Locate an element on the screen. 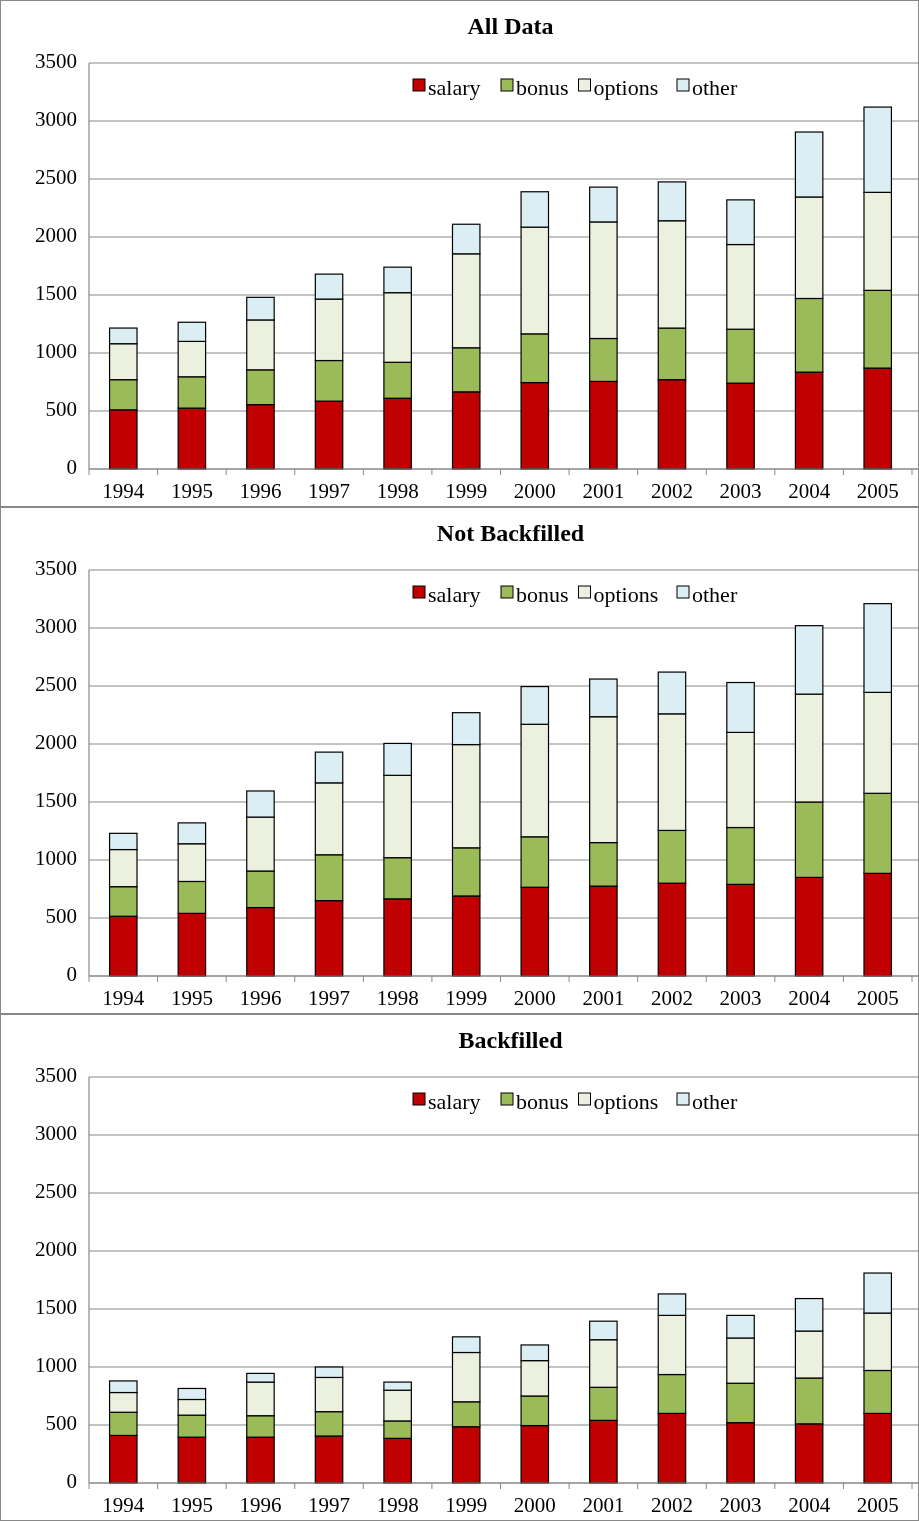 This screenshot has width=919, height=1521. chart-title: Backfilled is located at coordinates (511, 1040).